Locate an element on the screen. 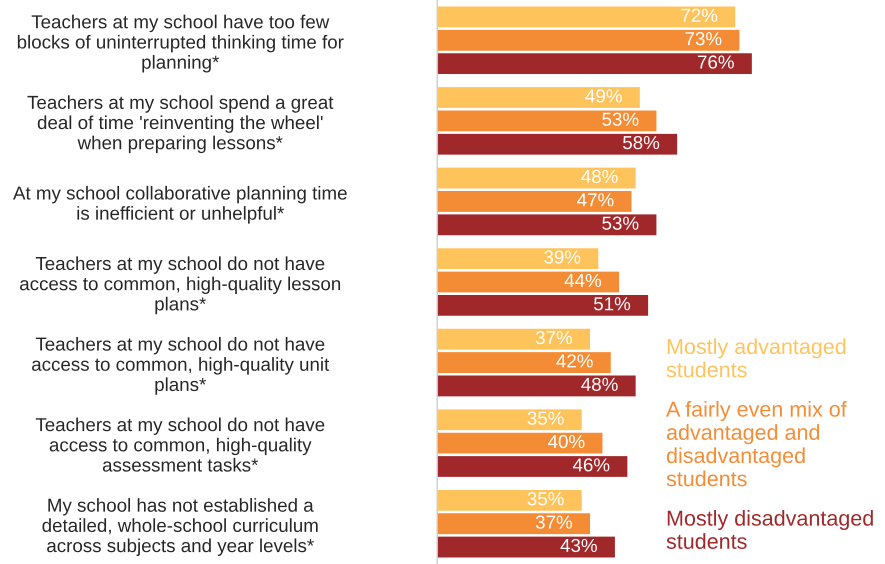  text: A fairly even mix of advantaged and disadvantaged students is located at coordinates (756, 443).